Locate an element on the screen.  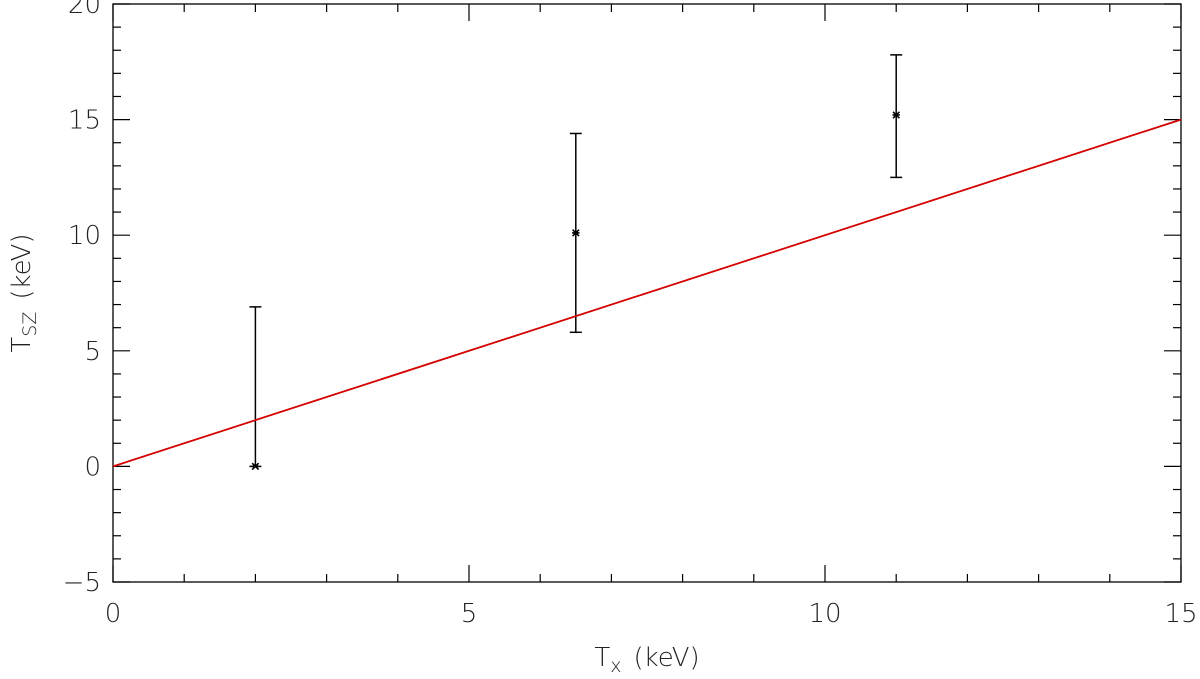
x-tick-label: 10 is located at coordinates (824, 614).